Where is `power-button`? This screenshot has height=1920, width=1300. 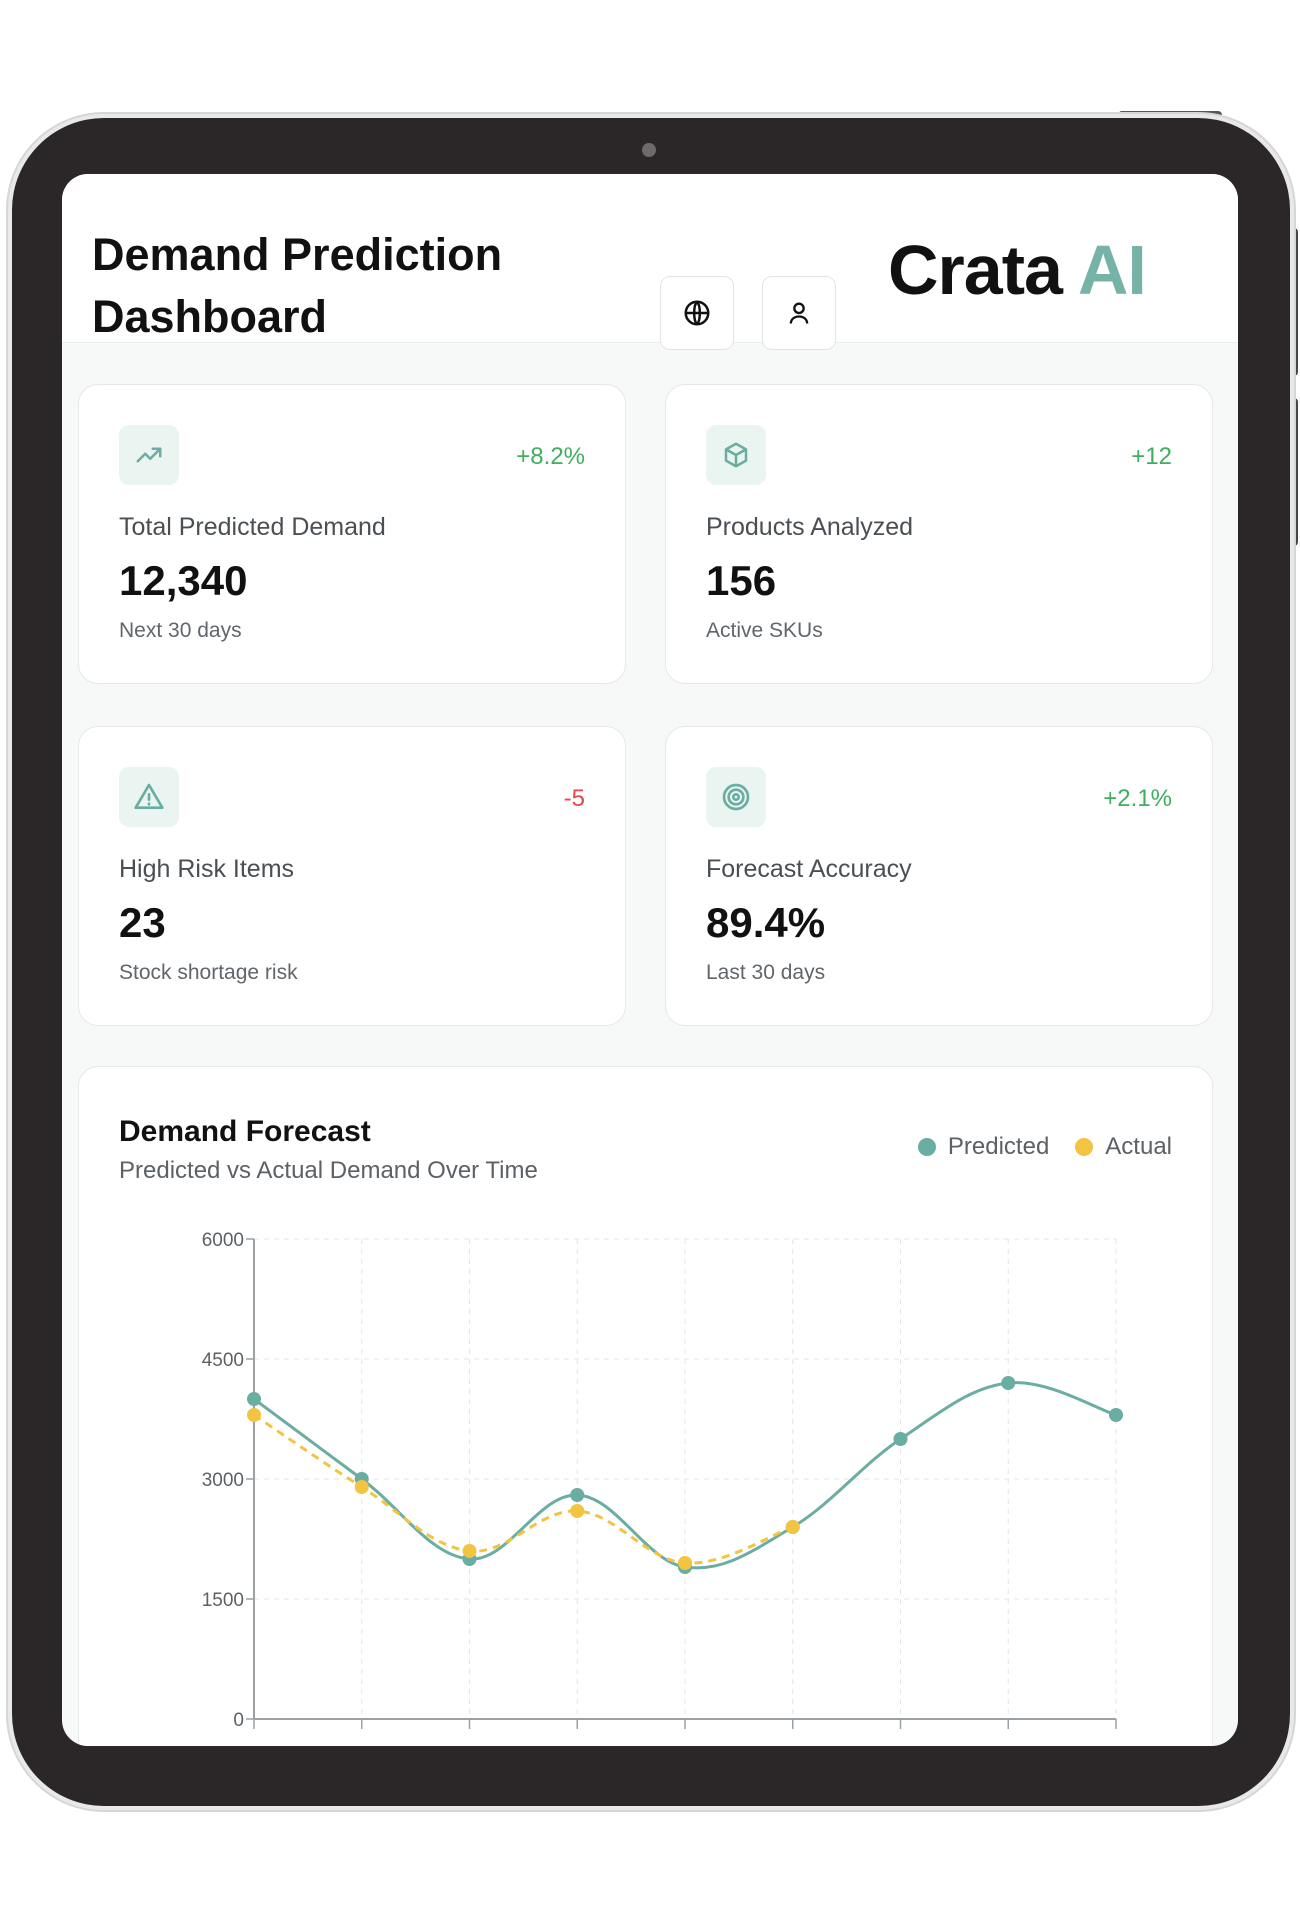 power-button is located at coordinates (1170, 115).